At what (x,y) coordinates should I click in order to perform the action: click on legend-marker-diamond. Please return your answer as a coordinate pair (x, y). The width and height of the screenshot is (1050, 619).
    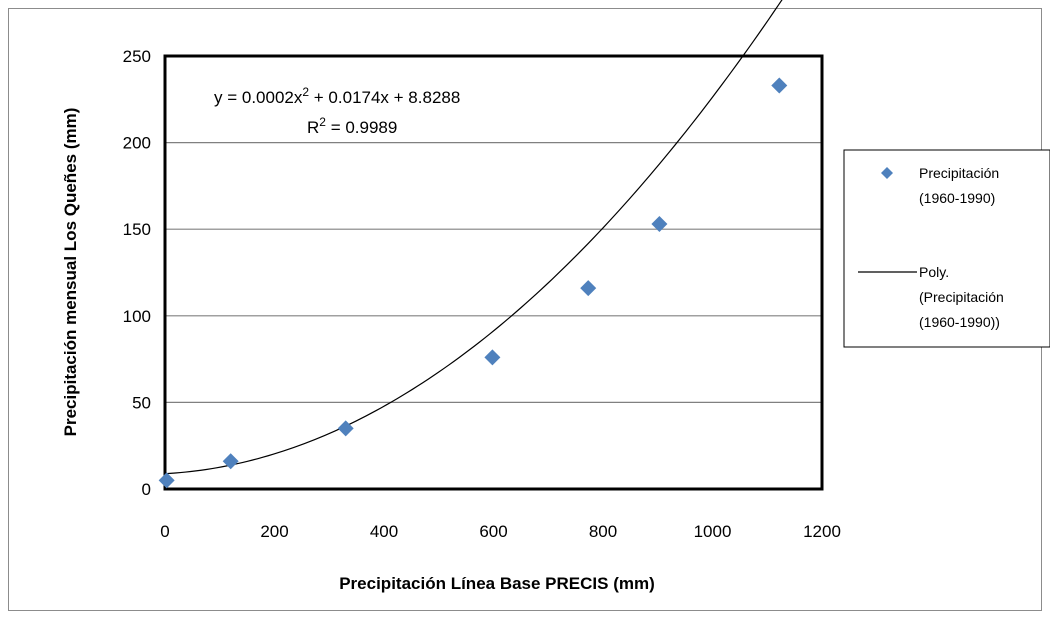
    Looking at the image, I should click on (887, 173).